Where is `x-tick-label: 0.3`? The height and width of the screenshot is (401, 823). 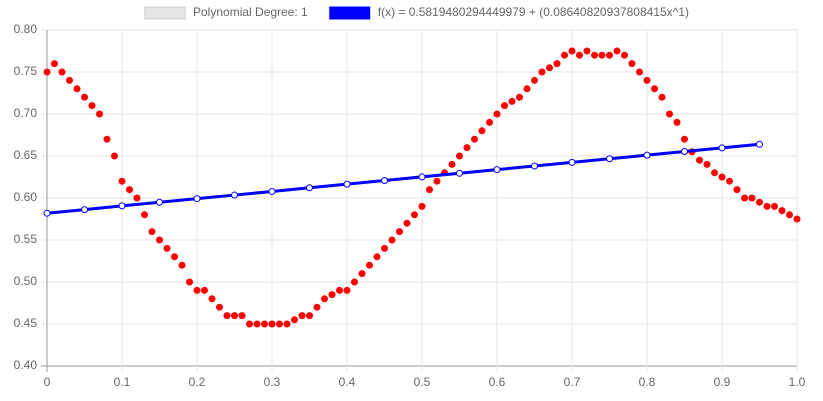
x-tick-label: 0.3 is located at coordinates (272, 382).